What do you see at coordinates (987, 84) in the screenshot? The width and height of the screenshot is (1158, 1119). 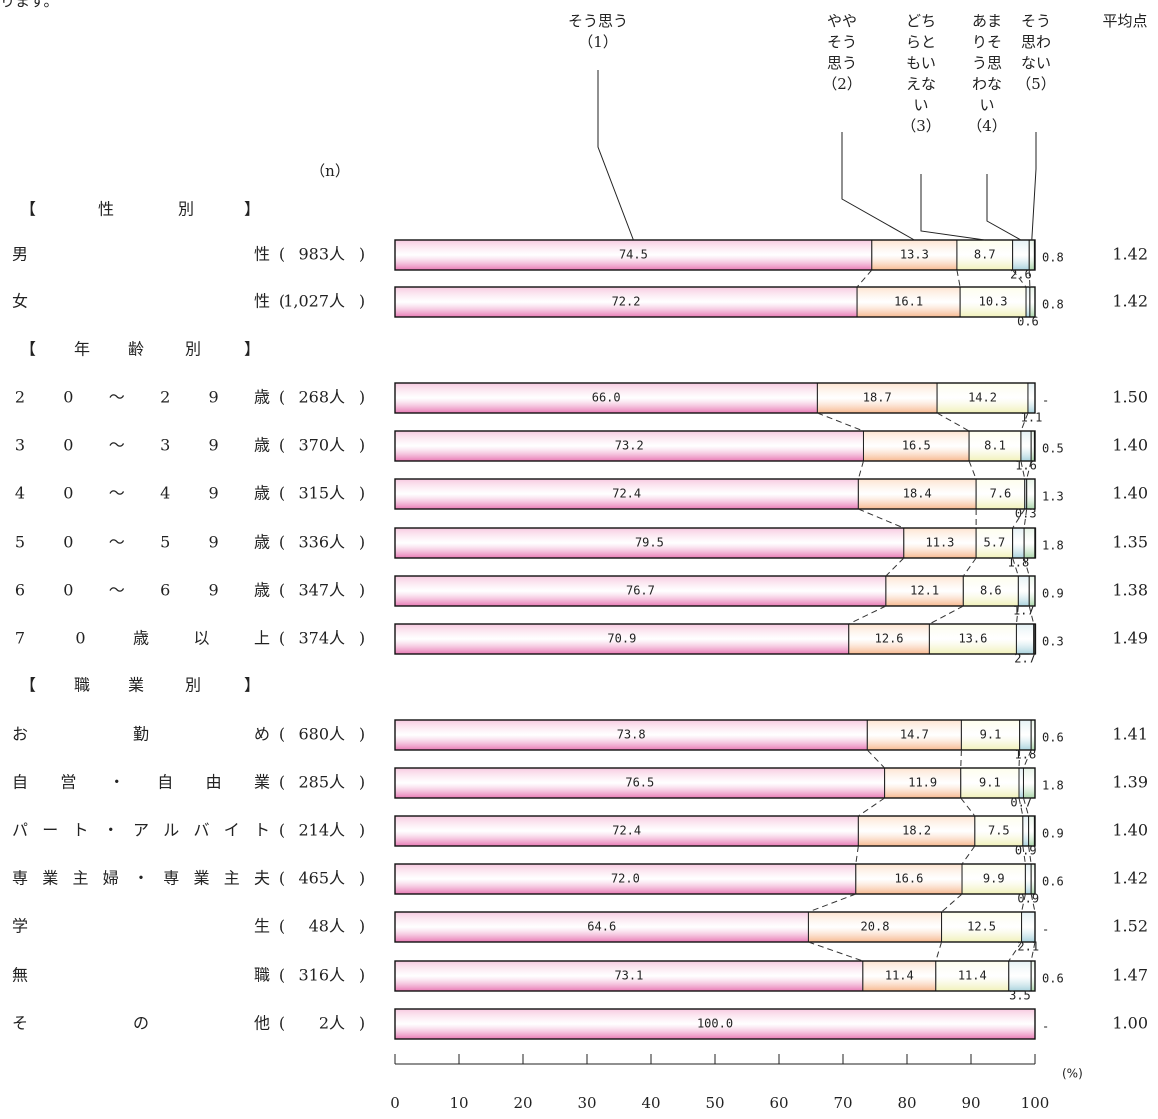 I see `legend-label-4: わな` at bounding box center [987, 84].